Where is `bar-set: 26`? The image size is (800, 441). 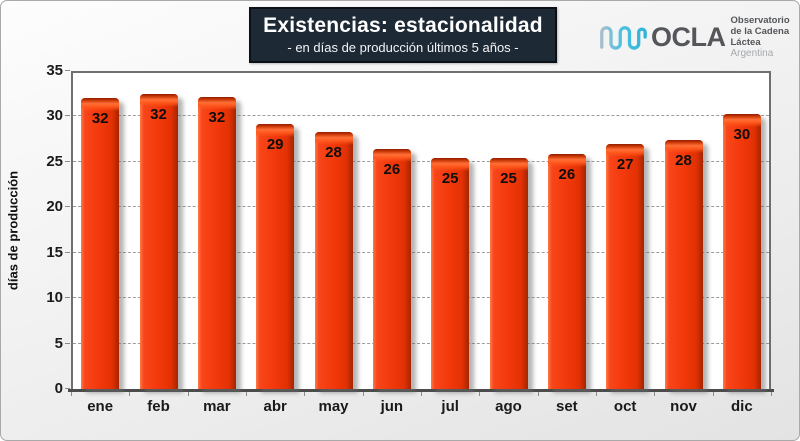 bar-set: 26 is located at coordinates (566, 271).